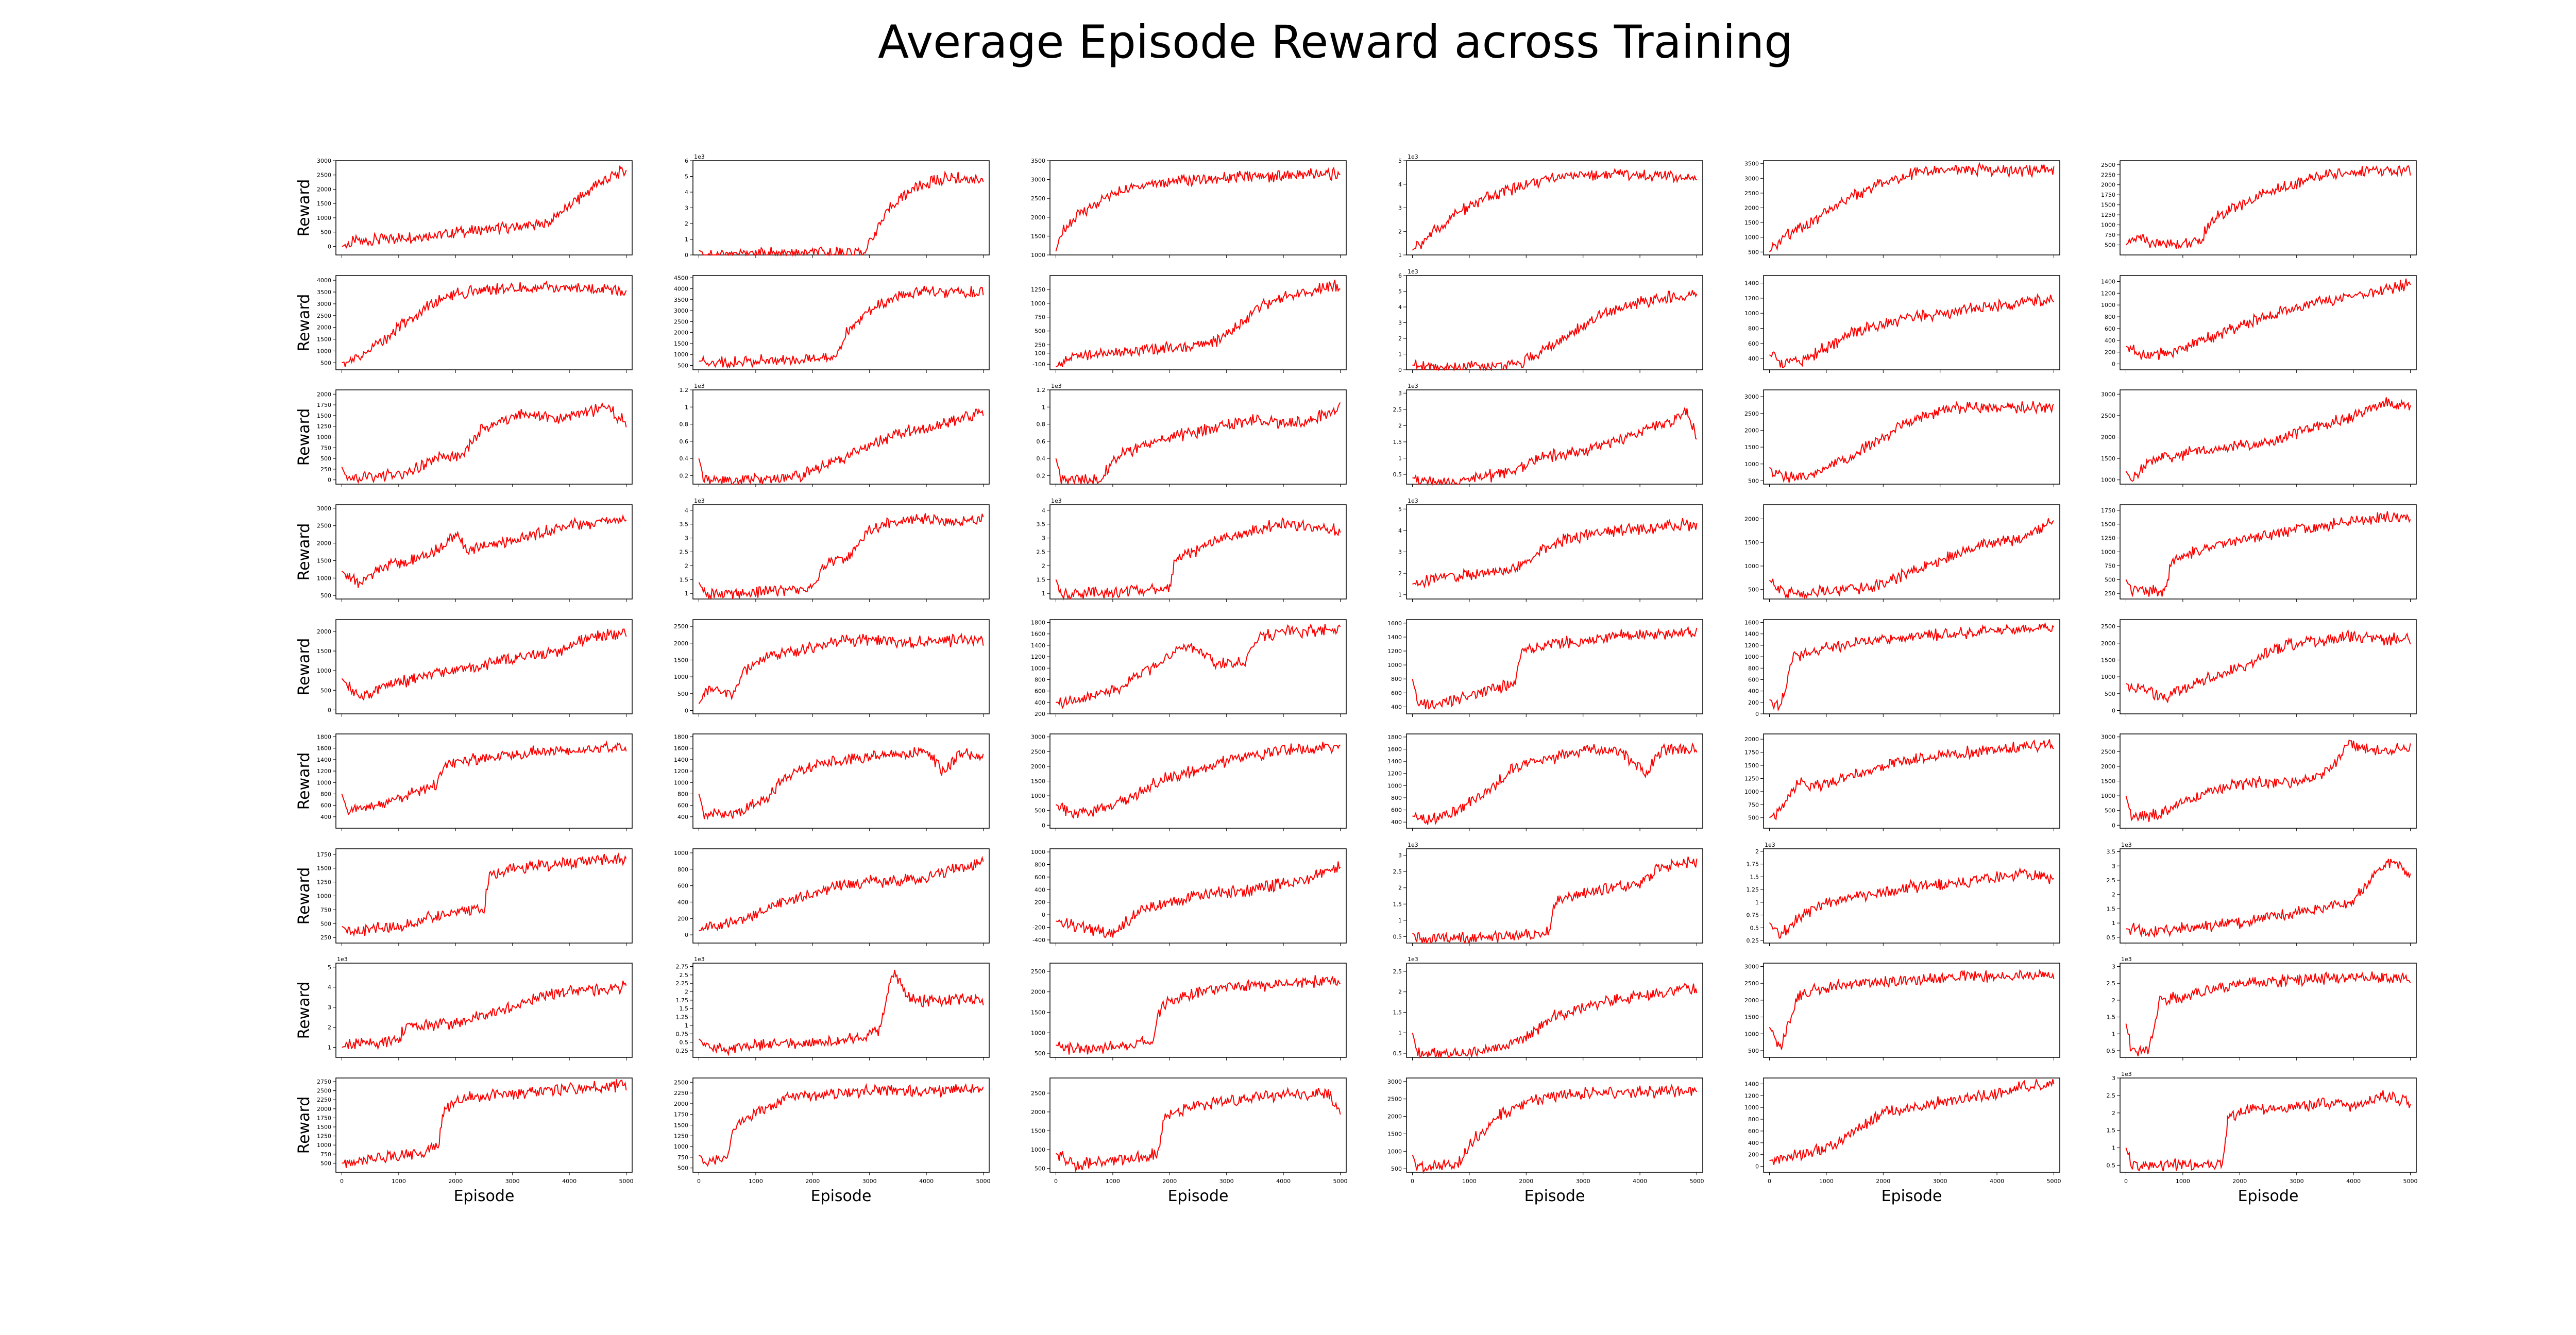 The image size is (2576, 1335). I want to click on y-tick-label: 5, so click(329, 967).